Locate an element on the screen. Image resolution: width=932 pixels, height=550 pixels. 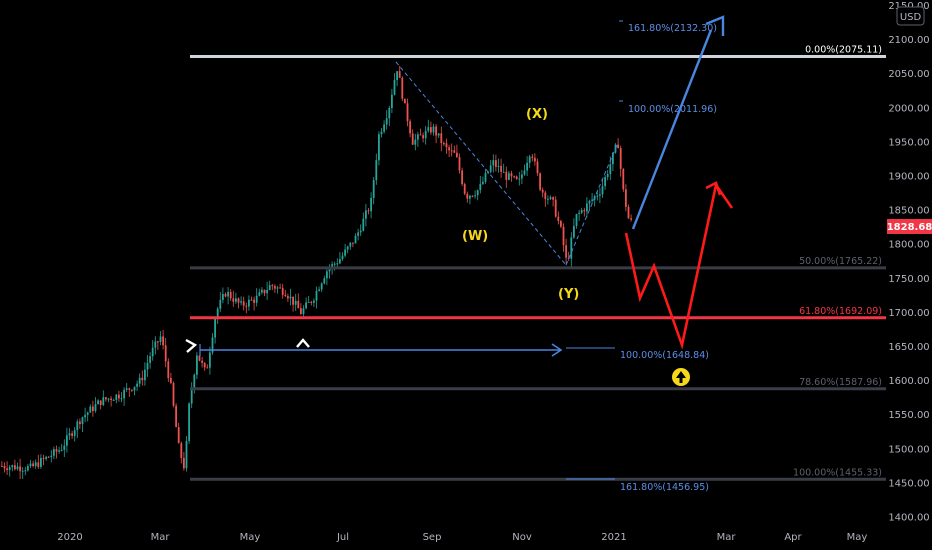
x-tick-label: May is located at coordinates (857, 537).